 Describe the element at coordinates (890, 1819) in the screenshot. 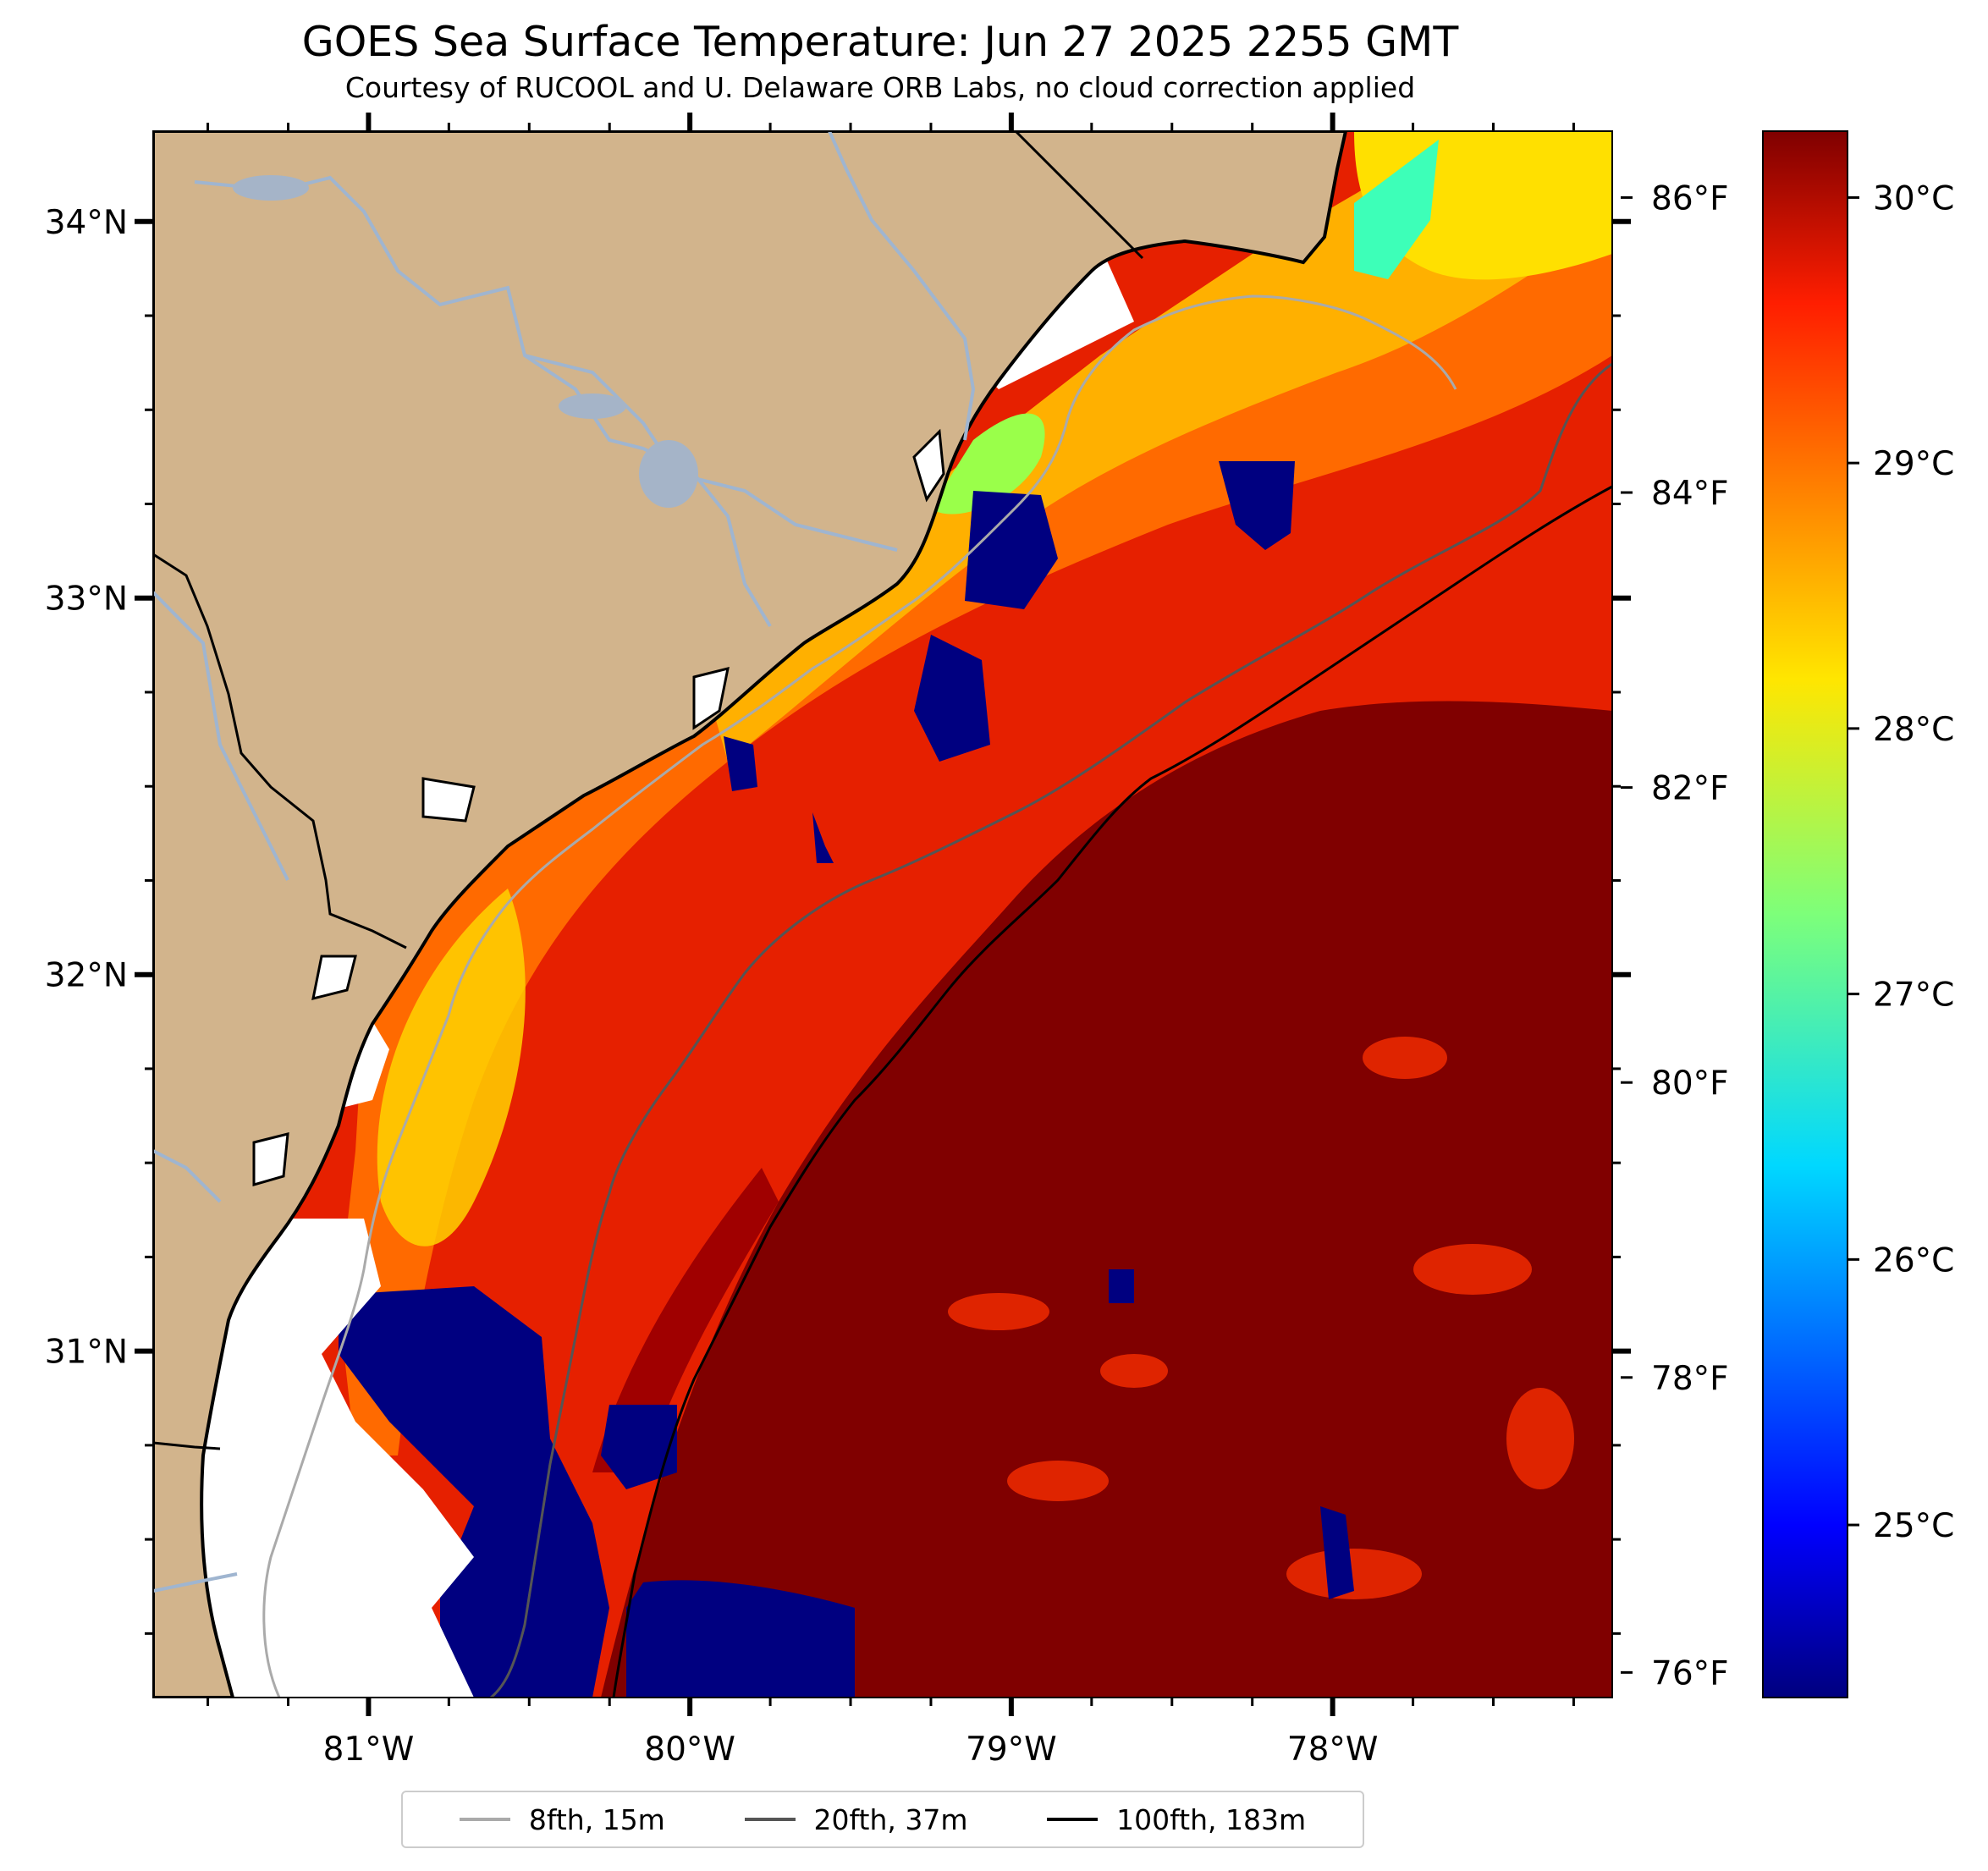

I see `legend-label-20fth: 20fth, 37m` at that location.